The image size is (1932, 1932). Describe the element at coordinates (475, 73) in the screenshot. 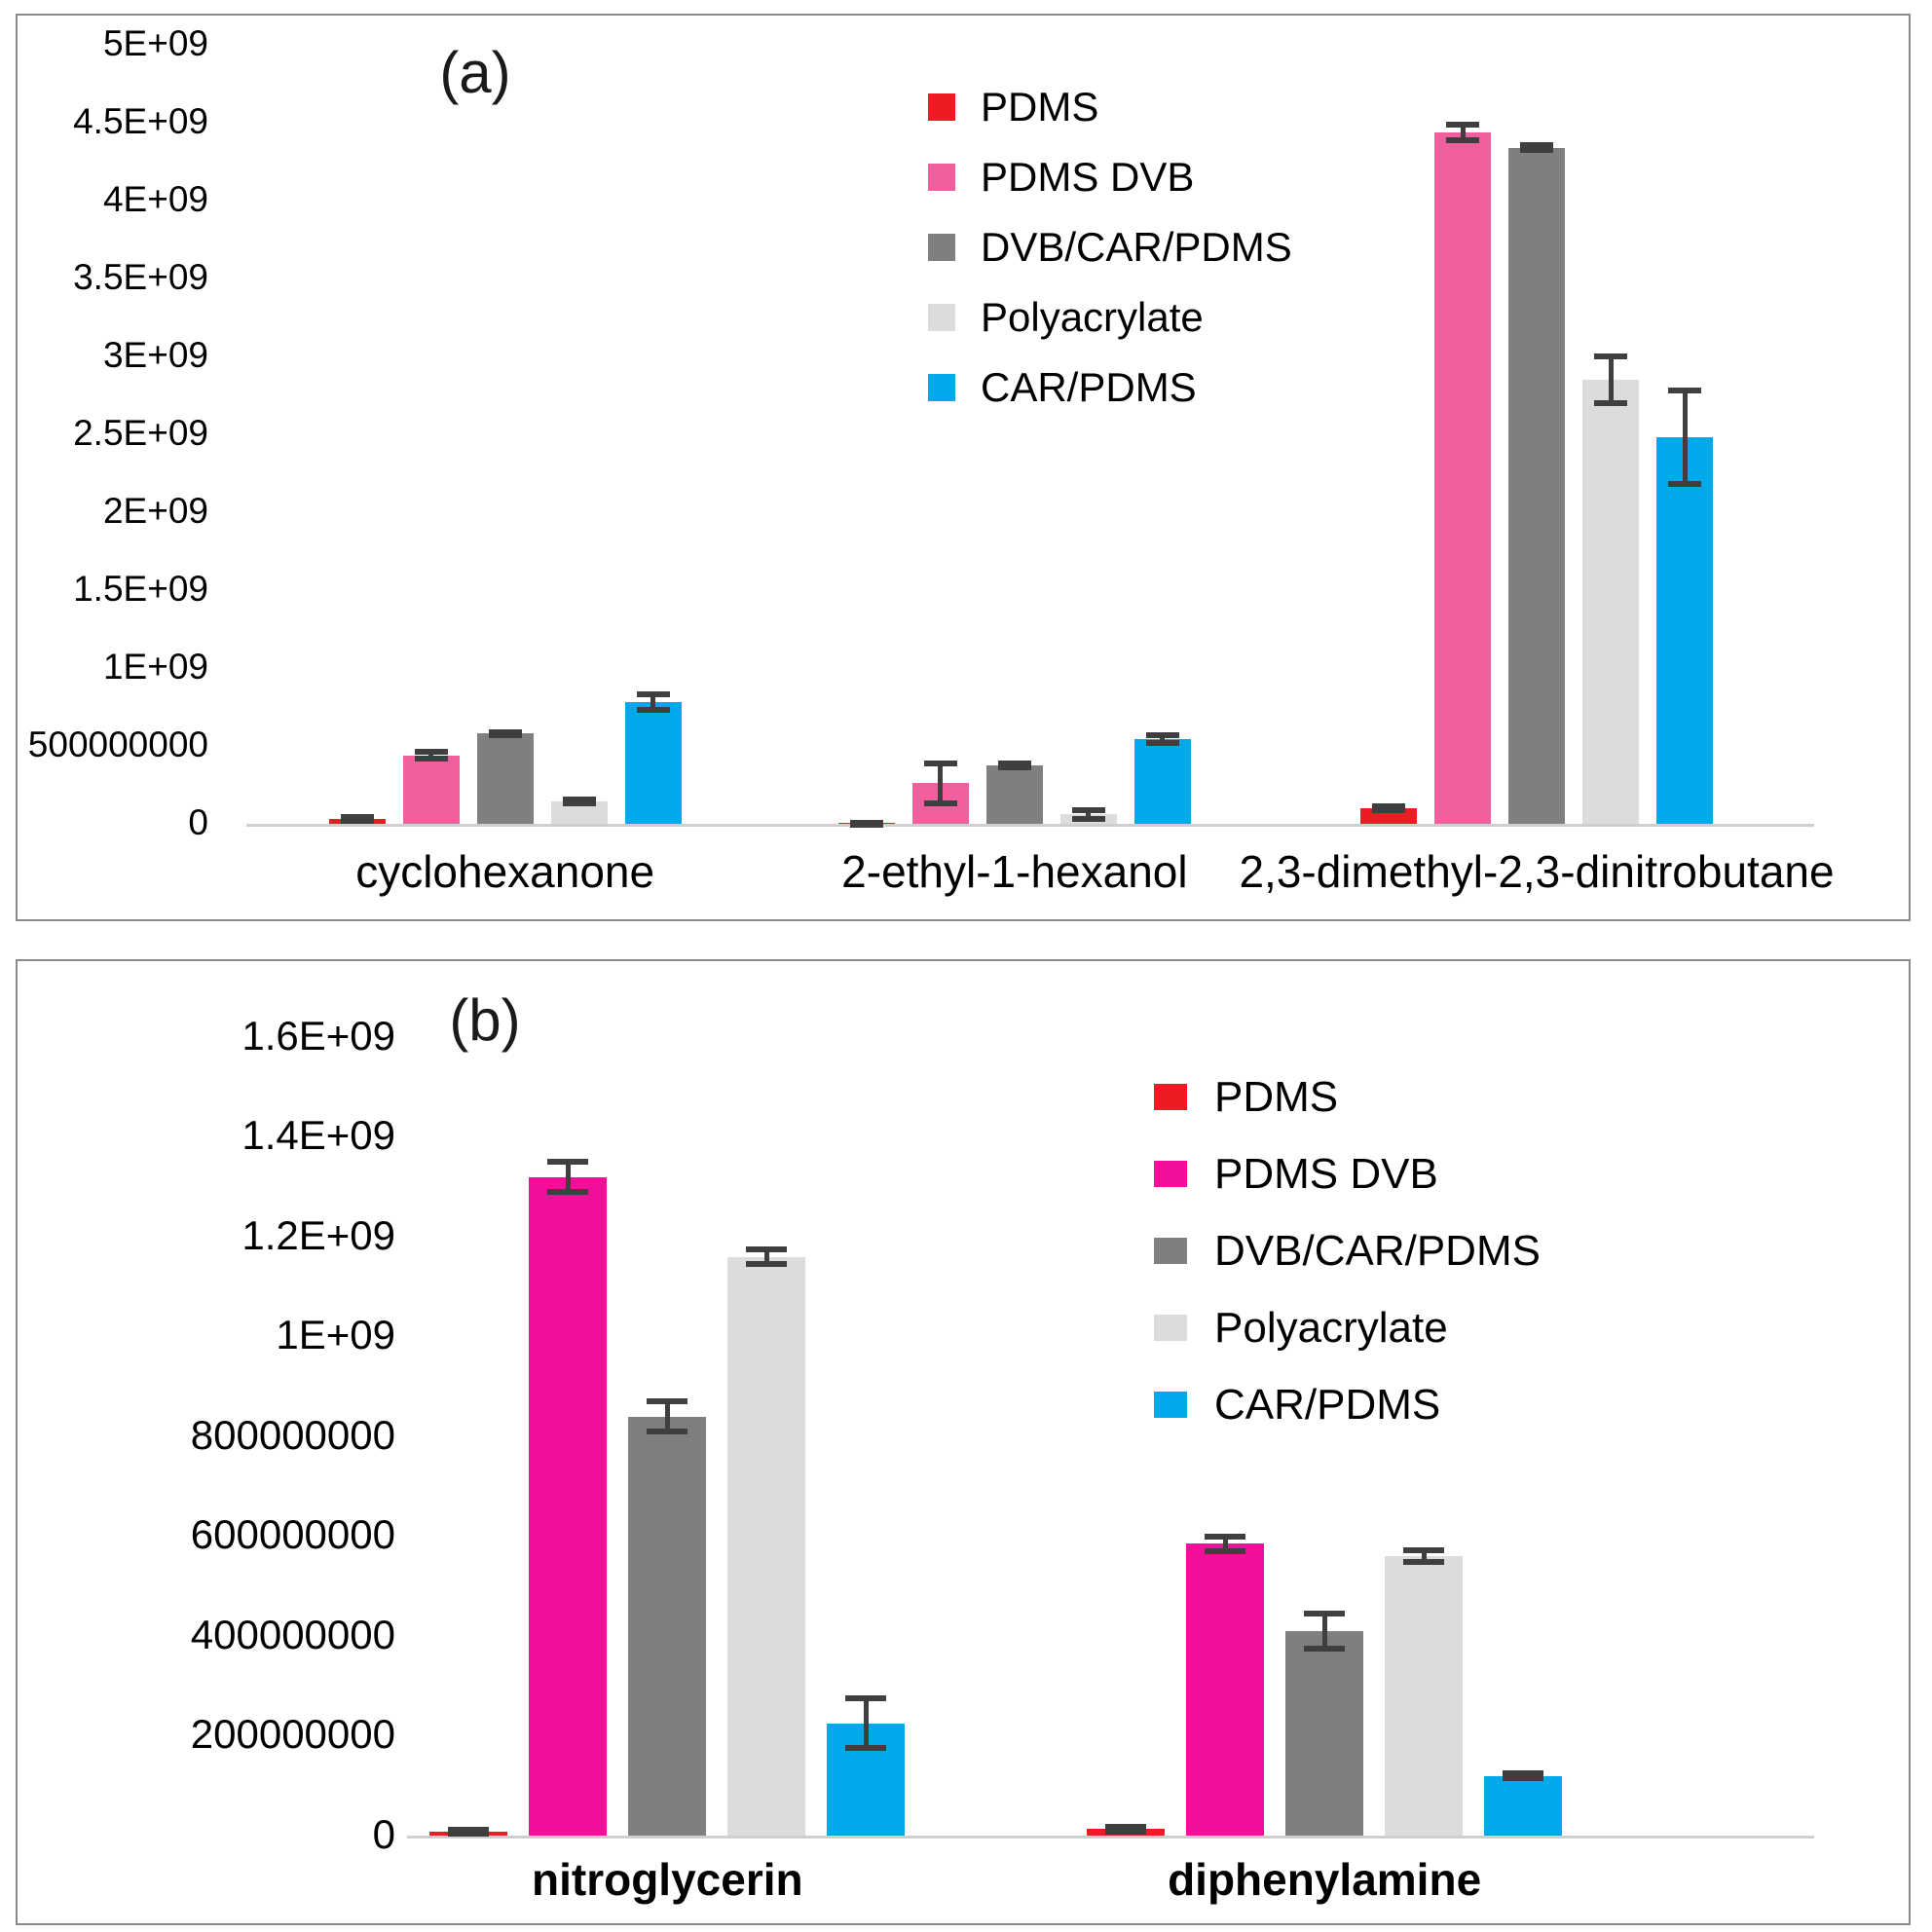

I see `panel-a-label: (a)` at that location.